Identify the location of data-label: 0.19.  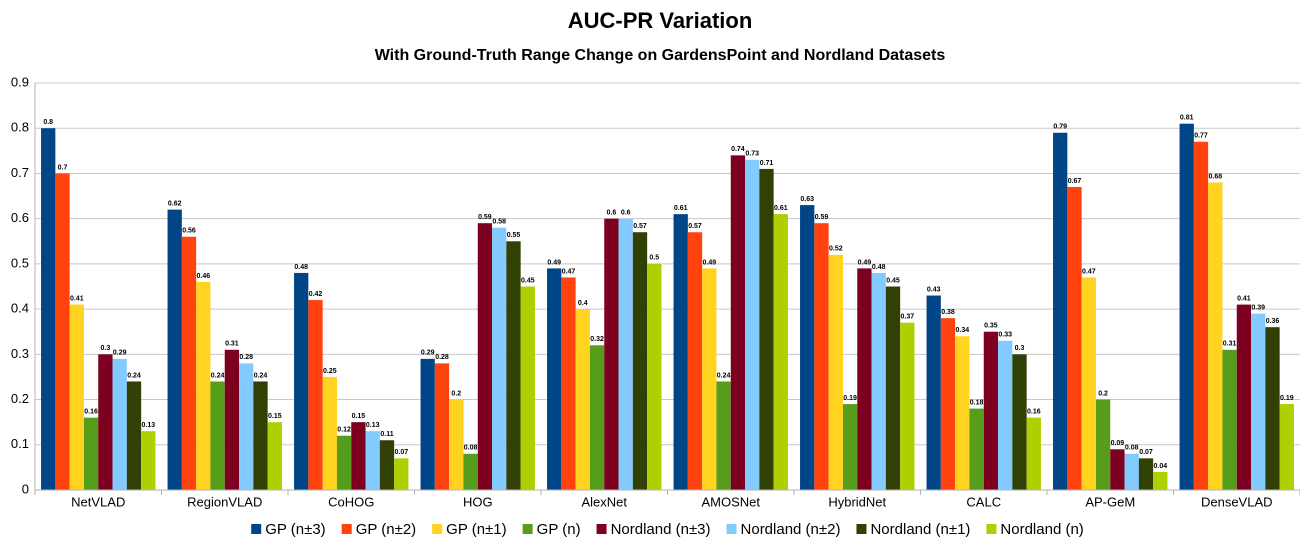
(1287, 398).